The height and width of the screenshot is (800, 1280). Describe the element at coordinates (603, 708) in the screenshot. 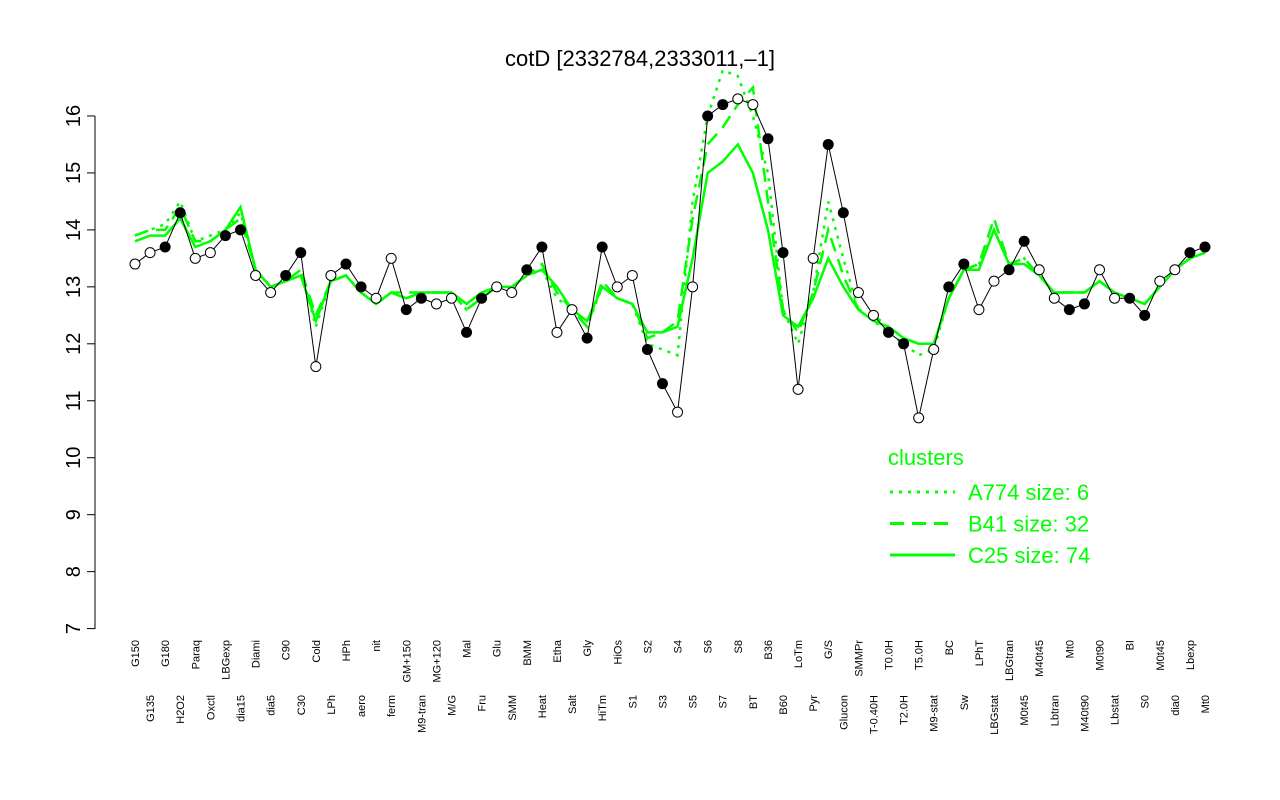

I see `x-tick-label: HiTm` at that location.